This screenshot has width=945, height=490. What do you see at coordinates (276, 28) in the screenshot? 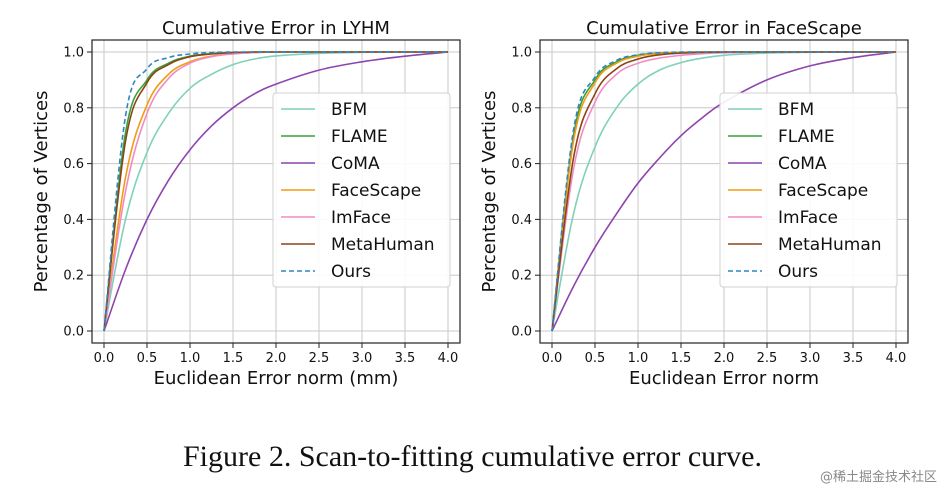
I see `chart-title: Cumulative Error in LYHM` at bounding box center [276, 28].